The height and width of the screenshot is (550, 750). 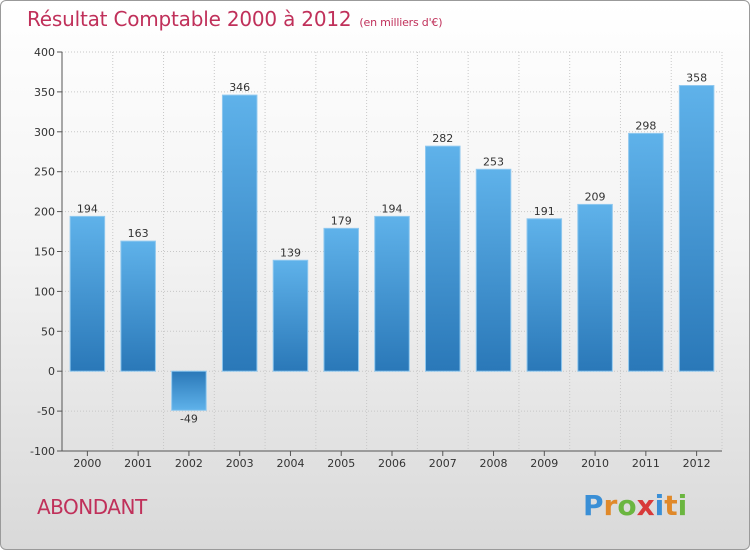 I want to click on data-label: 139, so click(x=290, y=252).